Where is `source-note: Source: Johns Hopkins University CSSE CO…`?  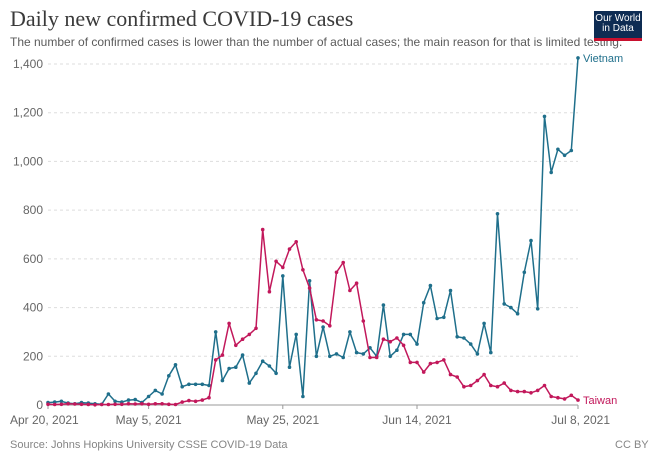
source-note: Source: Johns Hopkins University CSSE CO… is located at coordinates (149, 445).